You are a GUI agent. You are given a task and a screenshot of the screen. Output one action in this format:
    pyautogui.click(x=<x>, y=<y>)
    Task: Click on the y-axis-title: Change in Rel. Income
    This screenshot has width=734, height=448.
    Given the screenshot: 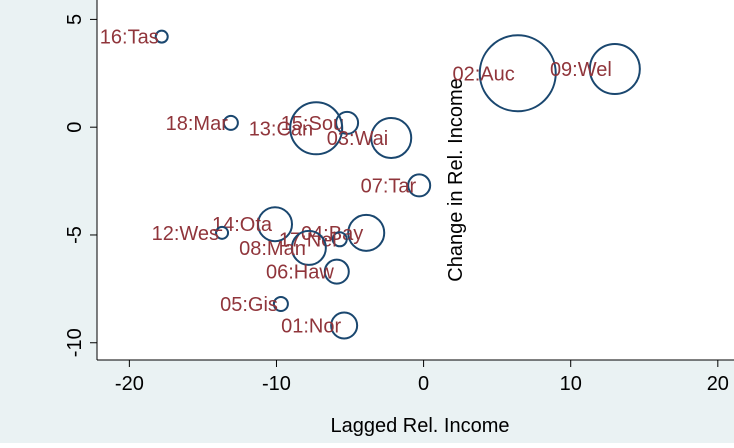 What is the action you would take?
    pyautogui.click(x=456, y=179)
    